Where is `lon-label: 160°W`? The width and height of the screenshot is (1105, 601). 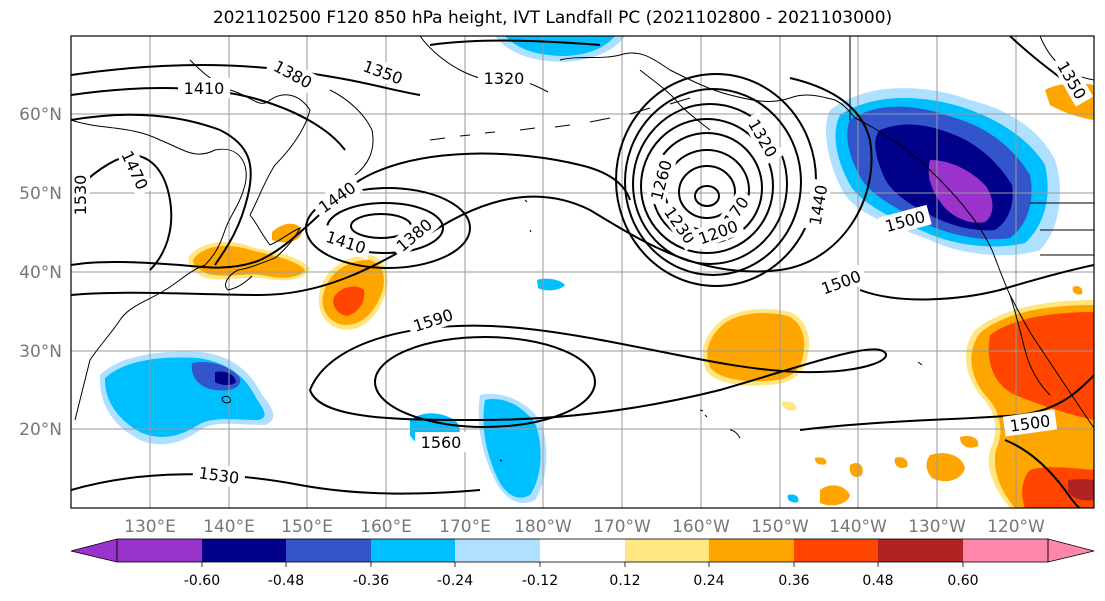 lon-label: 160°W is located at coordinates (701, 527).